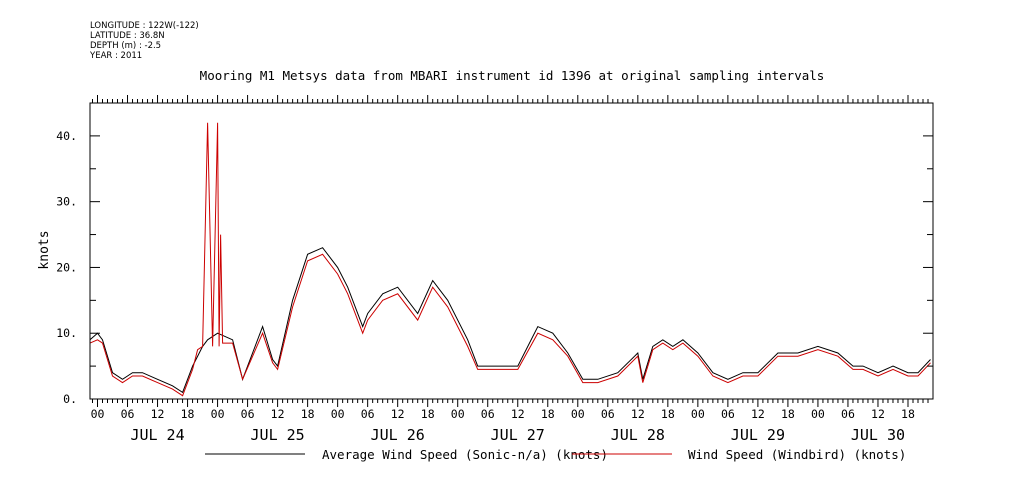  What do you see at coordinates (44, 249) in the screenshot?
I see `y-axis-label: knots` at bounding box center [44, 249].